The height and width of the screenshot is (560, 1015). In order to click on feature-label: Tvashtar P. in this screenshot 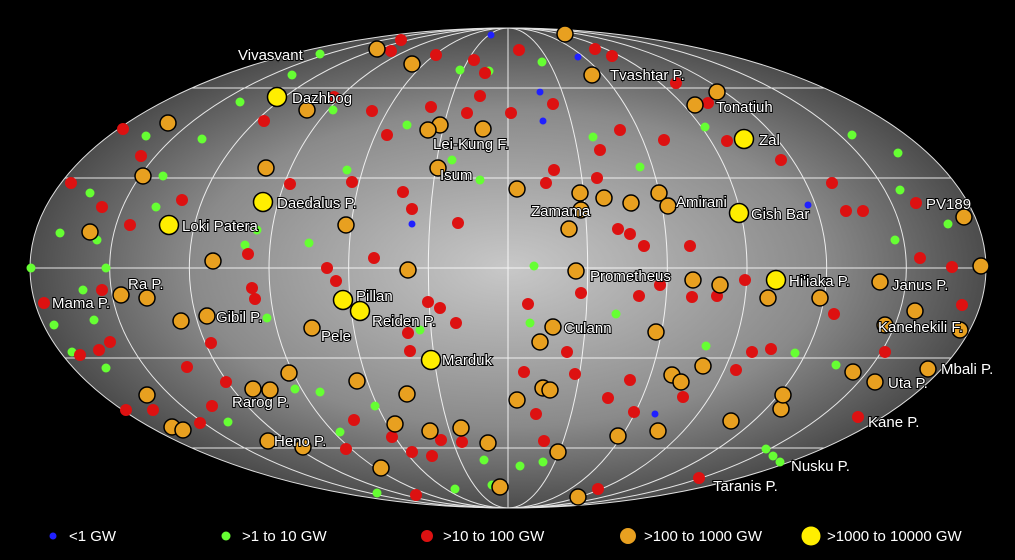, I will do `click(647, 75)`.